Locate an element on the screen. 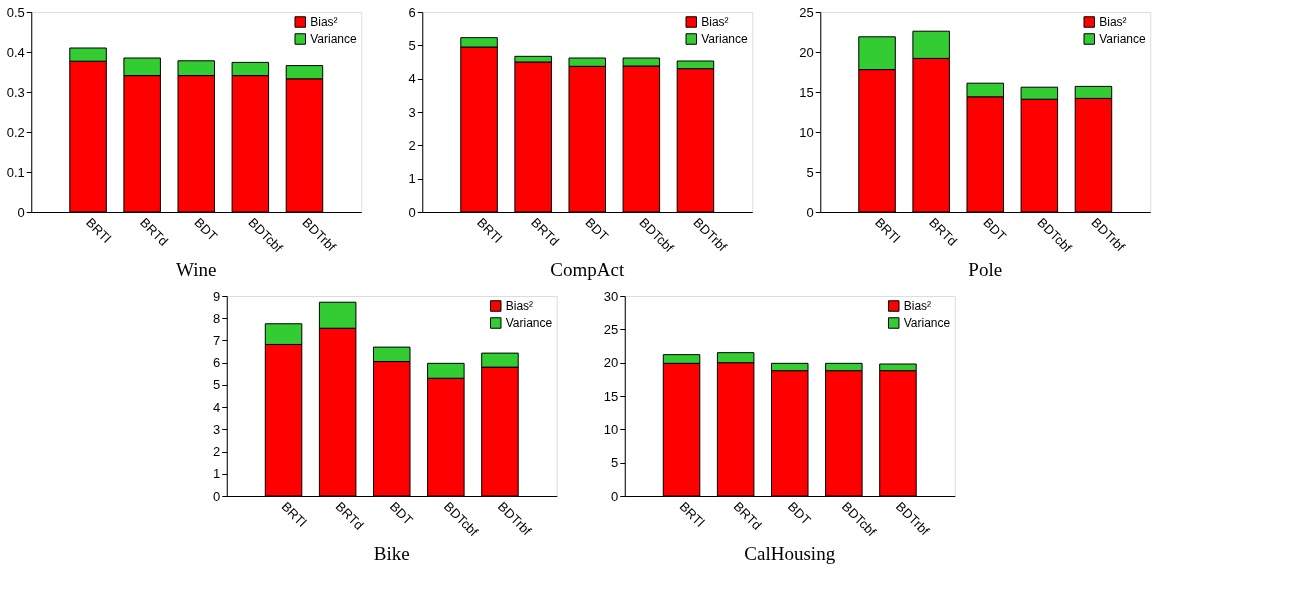 Image resolution: width=1299 pixels, height=607 pixels. y-tick-label: 0.1 is located at coordinates (15, 172).